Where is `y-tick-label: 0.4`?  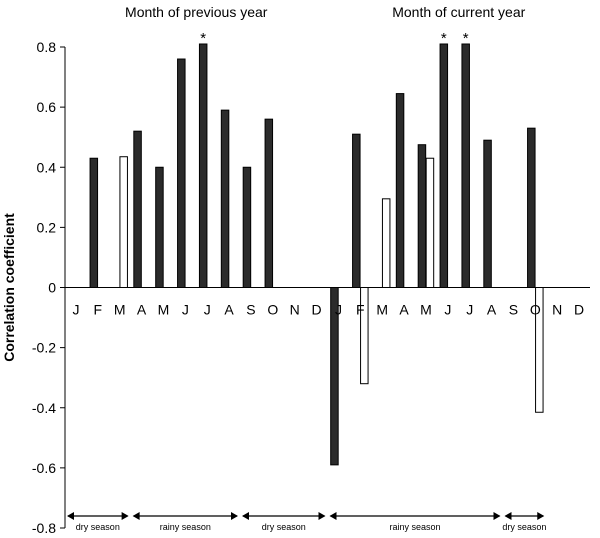 y-tick-label: 0.4 is located at coordinates (47, 167).